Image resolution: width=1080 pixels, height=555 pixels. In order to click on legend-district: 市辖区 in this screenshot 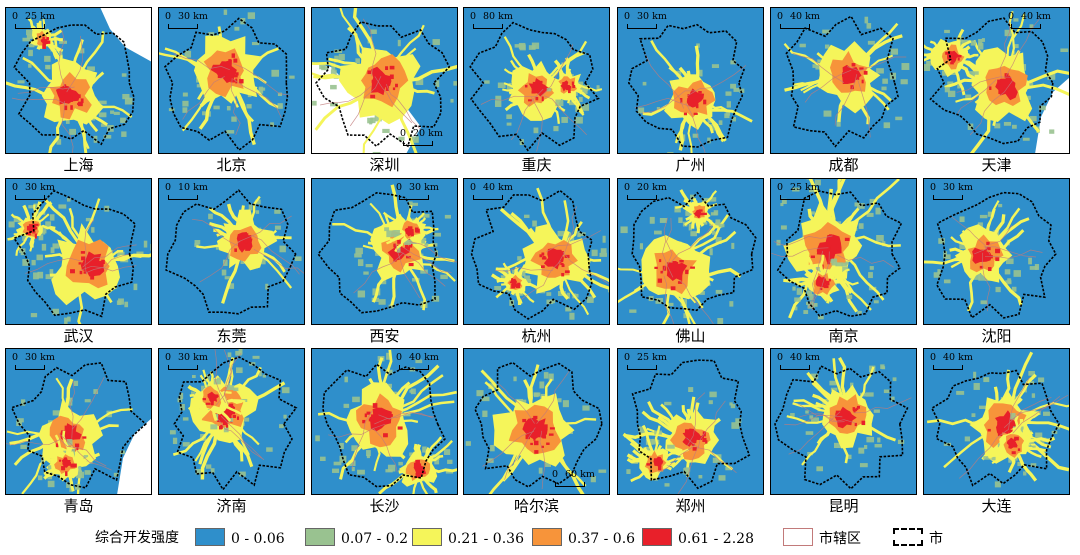, I will do `click(822, 538)`.